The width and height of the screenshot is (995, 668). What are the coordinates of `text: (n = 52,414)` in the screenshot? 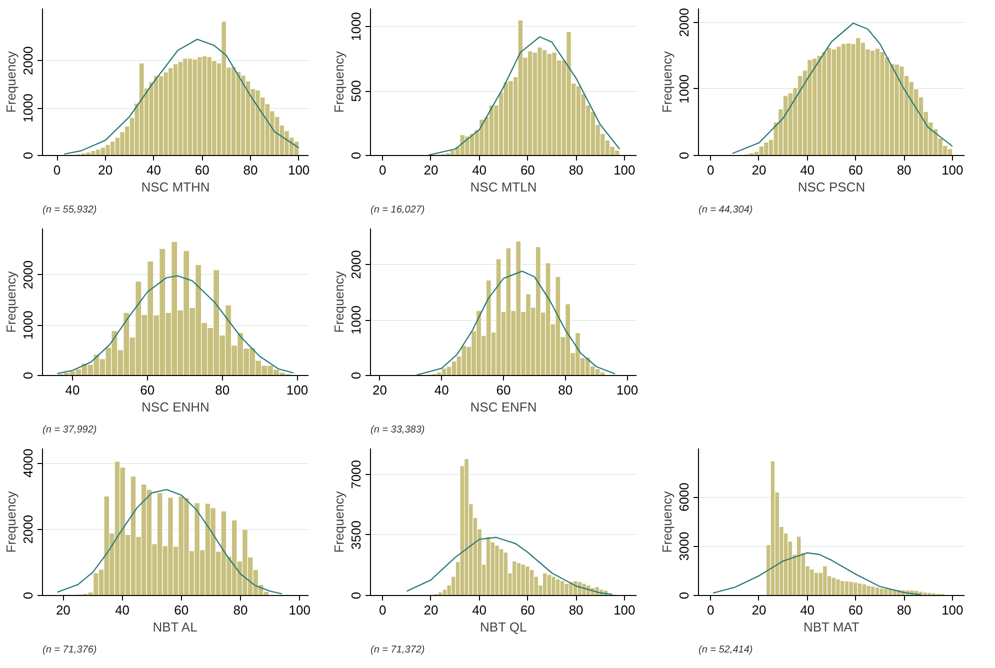 It's located at (725, 650).